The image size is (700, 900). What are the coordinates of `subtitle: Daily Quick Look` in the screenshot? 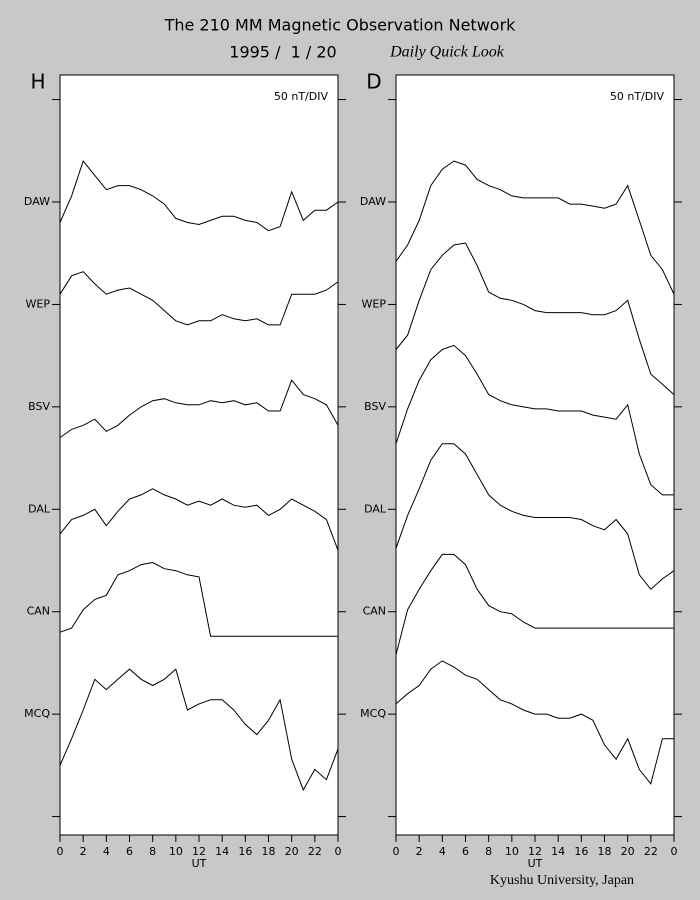 It's located at (447, 52).